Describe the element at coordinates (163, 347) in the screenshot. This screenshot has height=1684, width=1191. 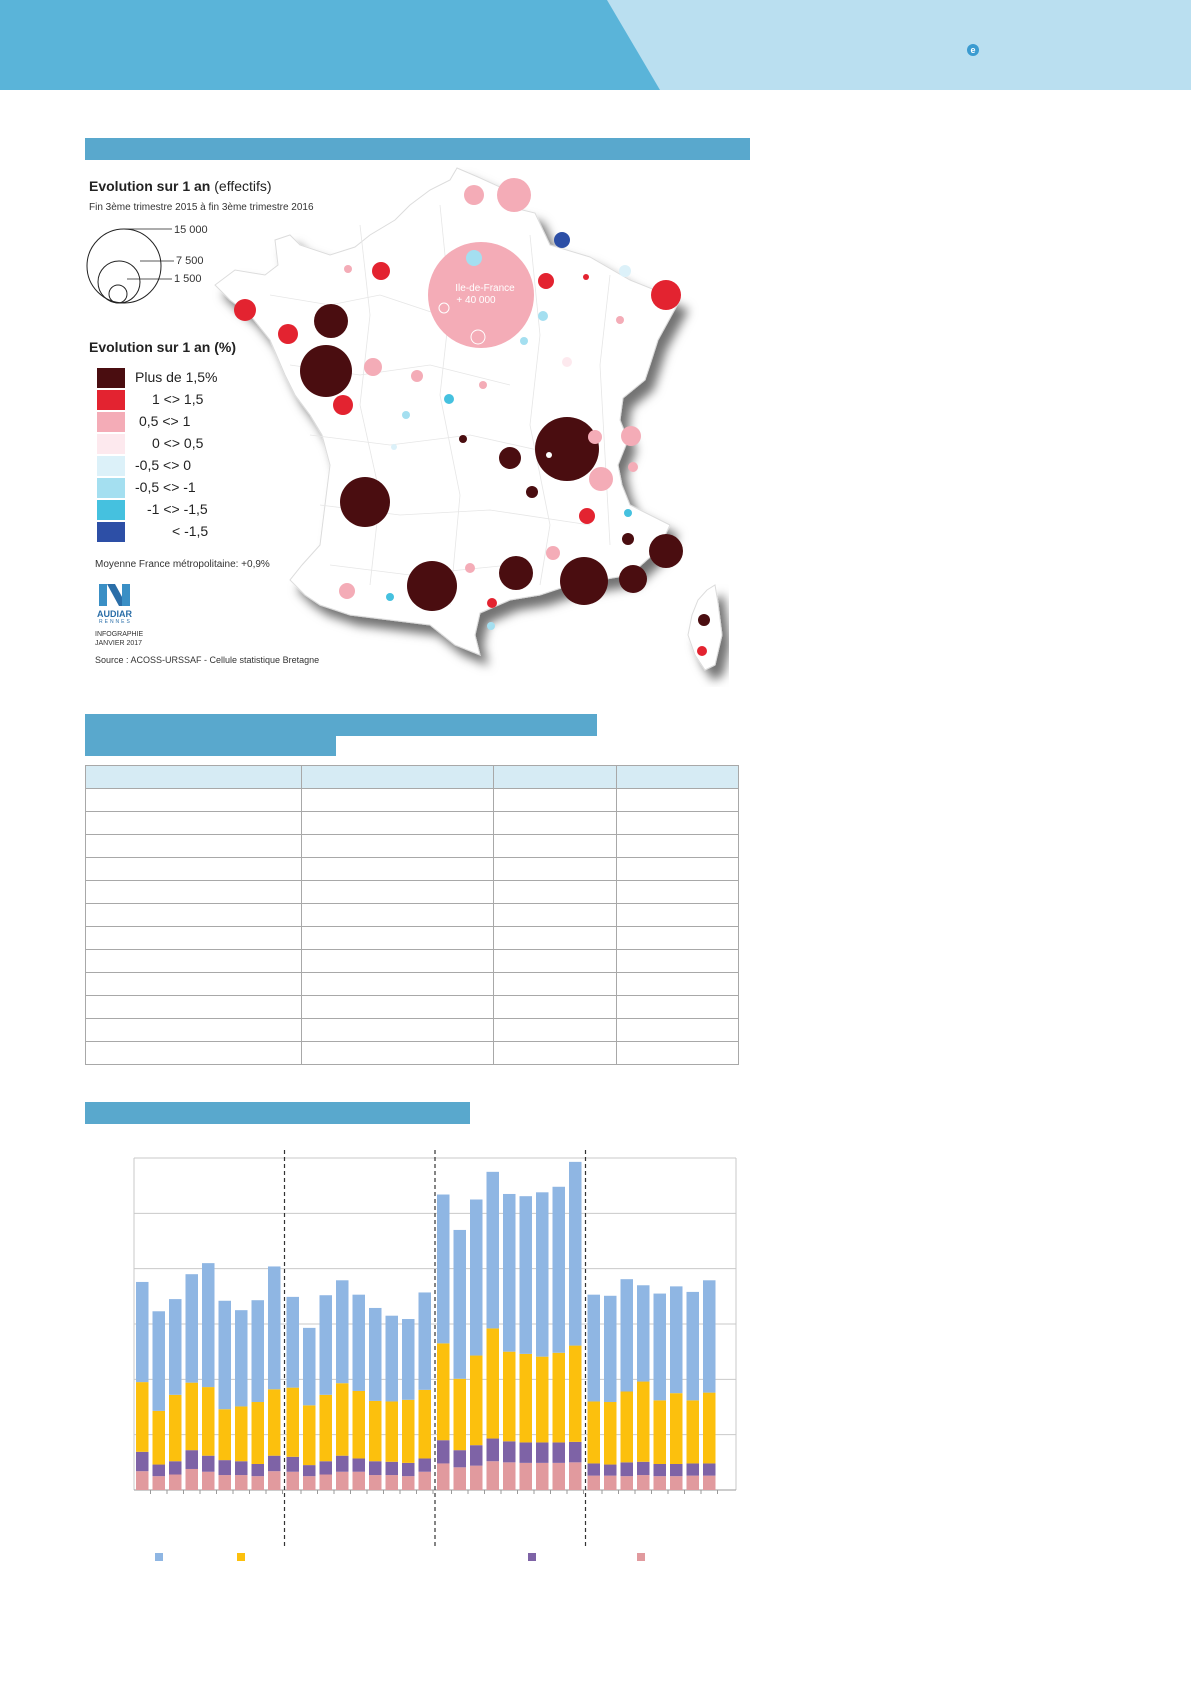
I see `color-legend-title: Evolution sur 1 an (%)` at that location.